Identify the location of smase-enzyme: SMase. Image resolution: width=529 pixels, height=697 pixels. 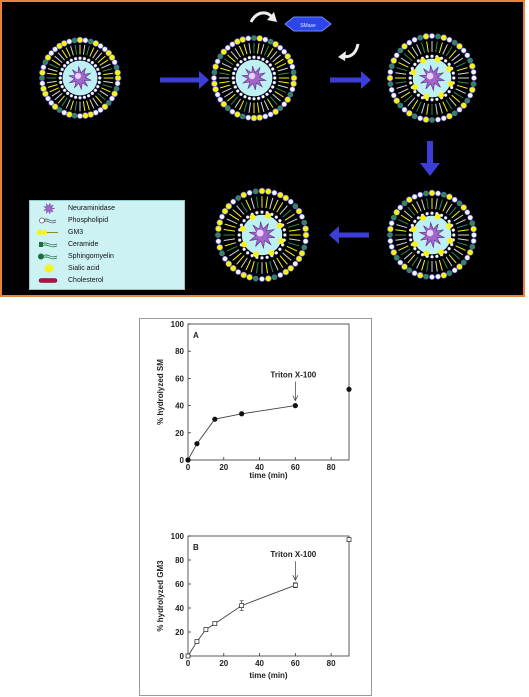
(308, 24).